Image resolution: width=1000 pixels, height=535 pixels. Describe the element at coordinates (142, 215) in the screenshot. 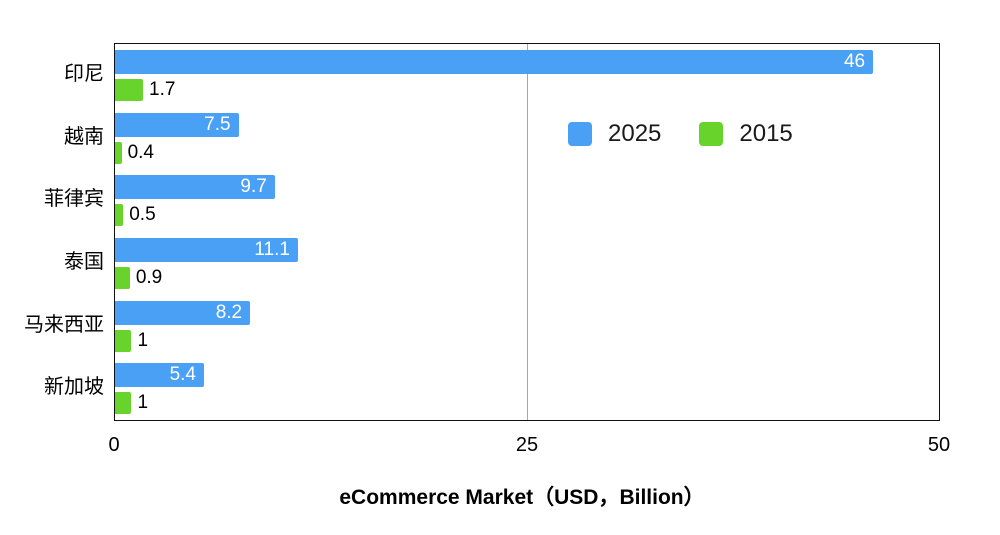

I see `value-label-2015-3: 0.5` at that location.